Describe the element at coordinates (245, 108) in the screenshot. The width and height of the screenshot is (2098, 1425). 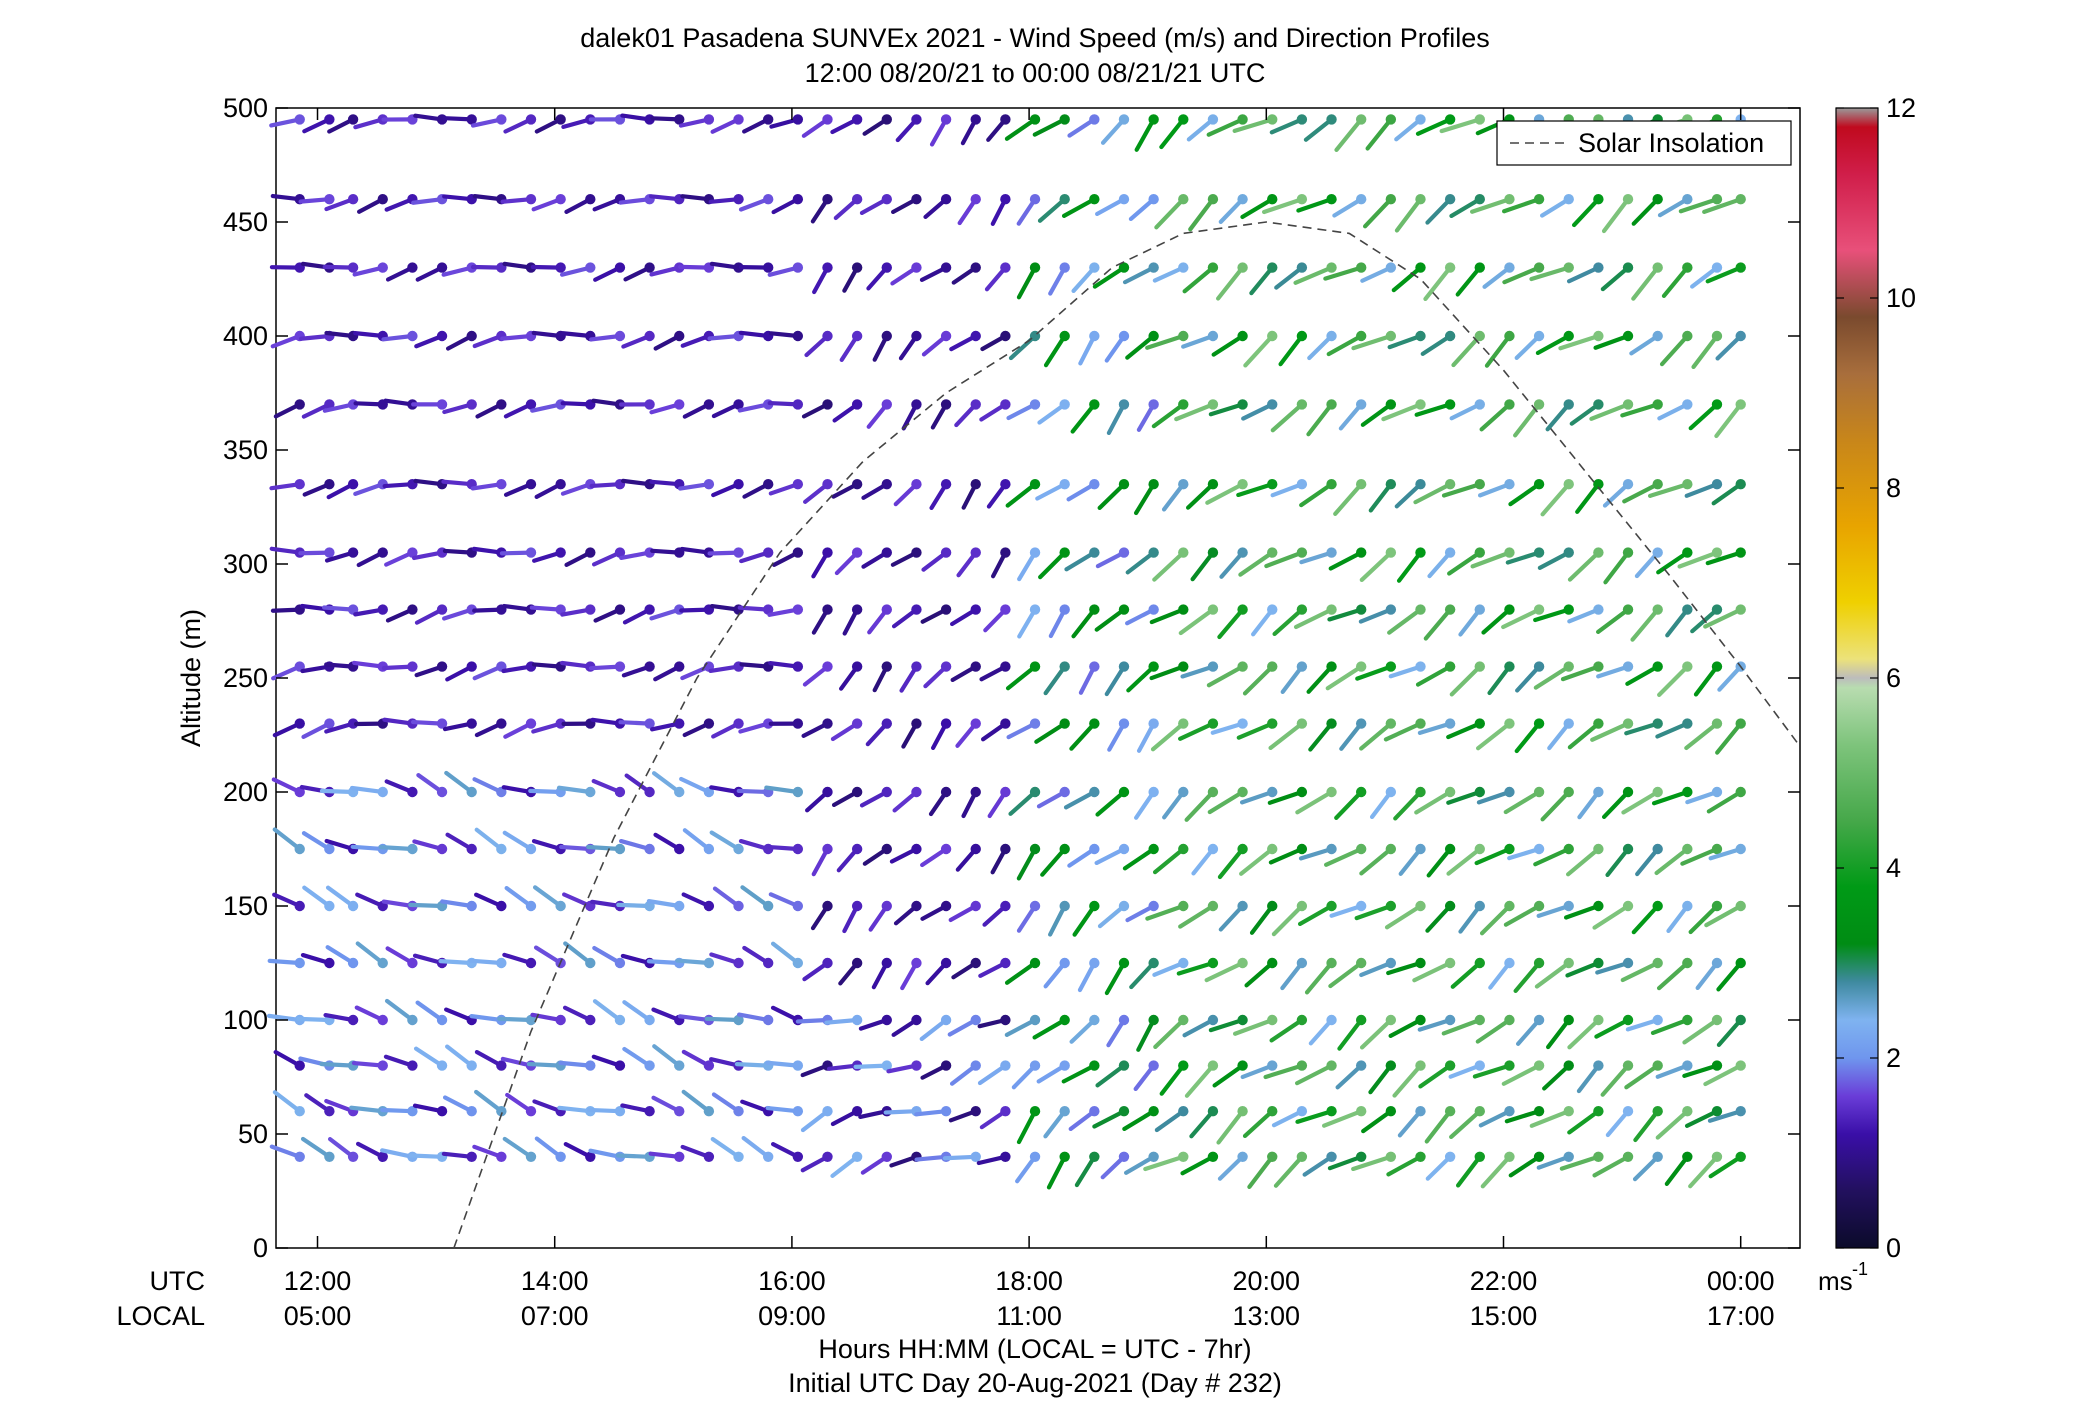
I see `y-tick-label: 500` at that location.